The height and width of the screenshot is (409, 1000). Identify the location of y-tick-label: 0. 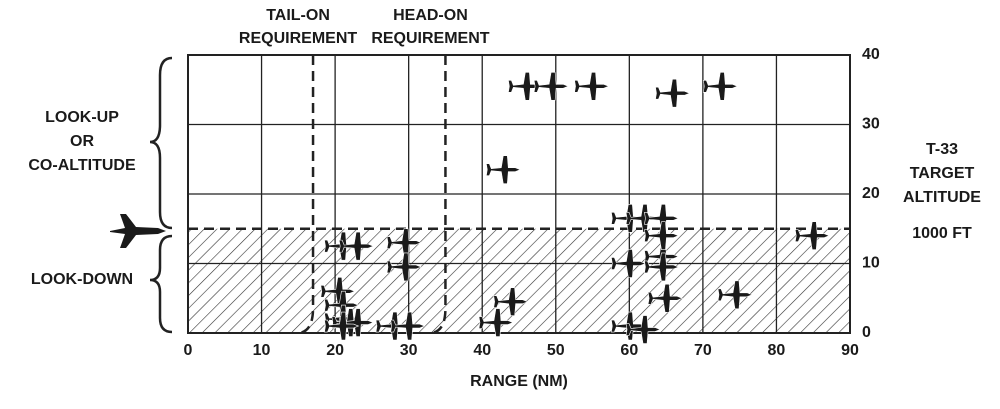
(866, 332).